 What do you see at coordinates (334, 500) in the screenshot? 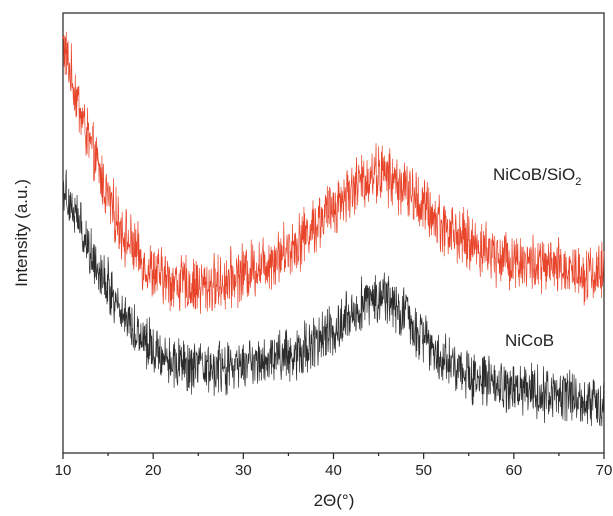
I see `x-axis-label: 2Θ(°)` at bounding box center [334, 500].